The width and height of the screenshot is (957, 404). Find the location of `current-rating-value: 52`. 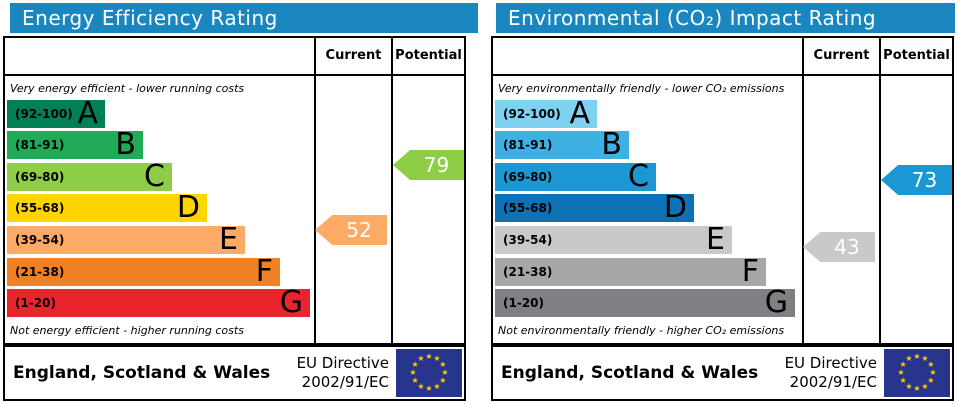

current-rating-value: 52 is located at coordinates (359, 230).